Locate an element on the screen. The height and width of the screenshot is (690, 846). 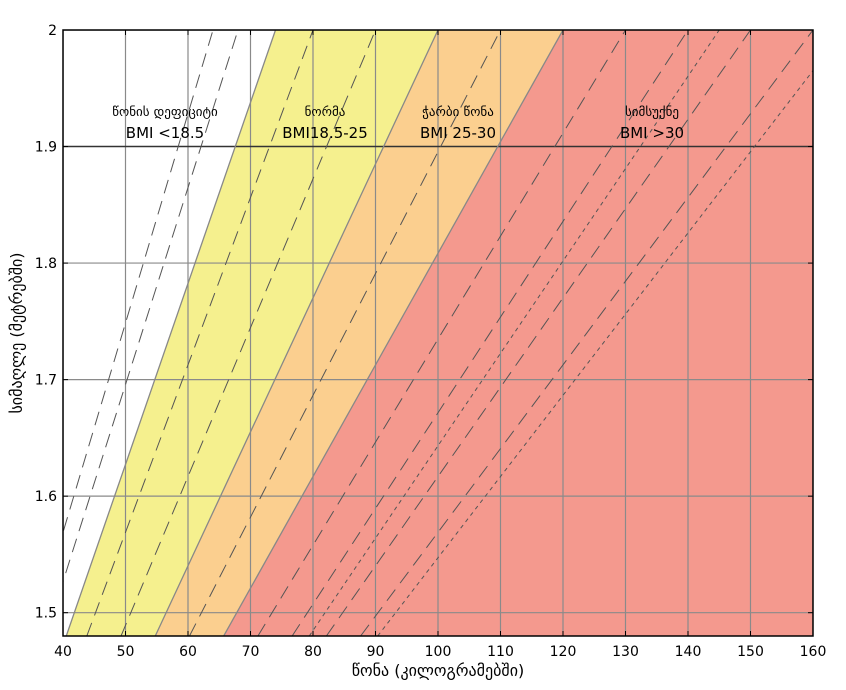
y-axis-title: სიმაღლე (მეტრებში) is located at coordinates (16, 332).